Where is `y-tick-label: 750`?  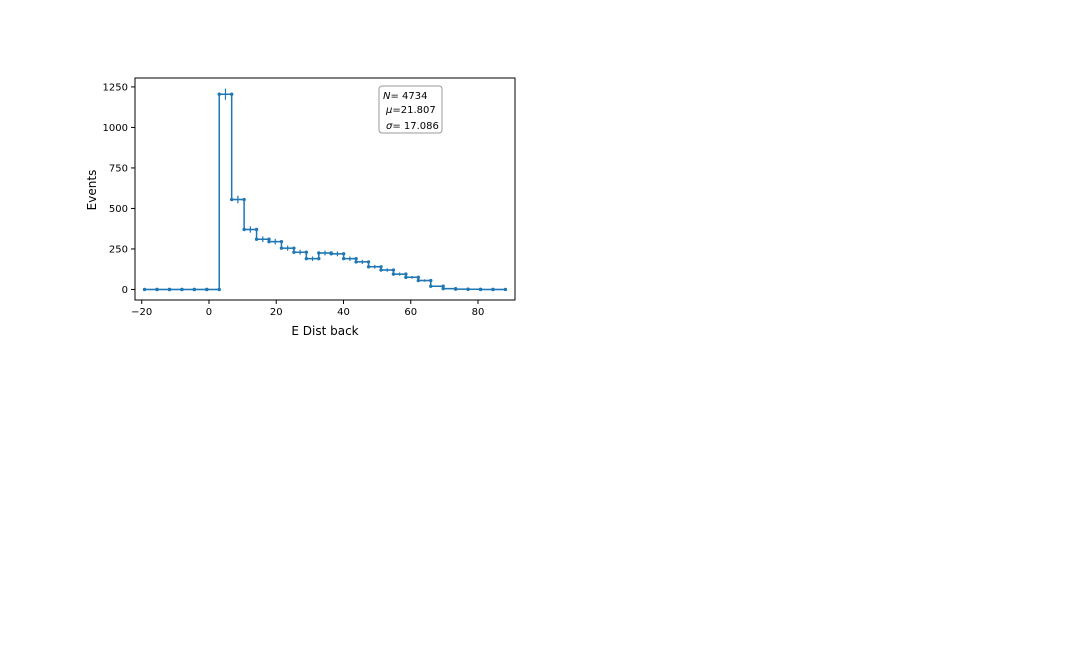
y-tick-label: 750 is located at coordinates (118, 168).